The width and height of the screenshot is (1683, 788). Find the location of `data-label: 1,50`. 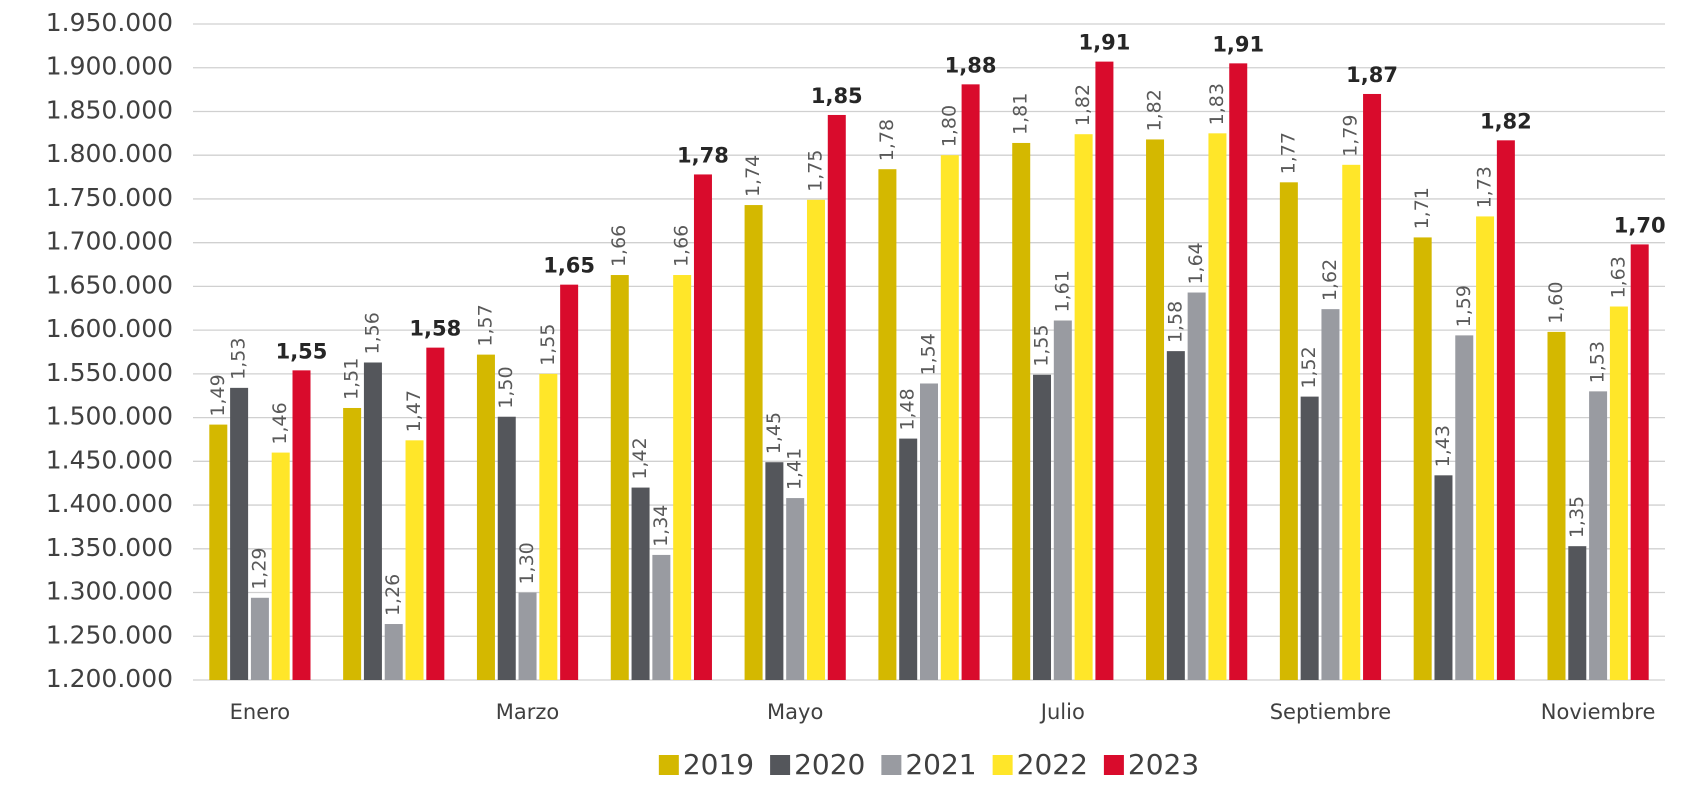

data-label: 1,50 is located at coordinates (506, 387).